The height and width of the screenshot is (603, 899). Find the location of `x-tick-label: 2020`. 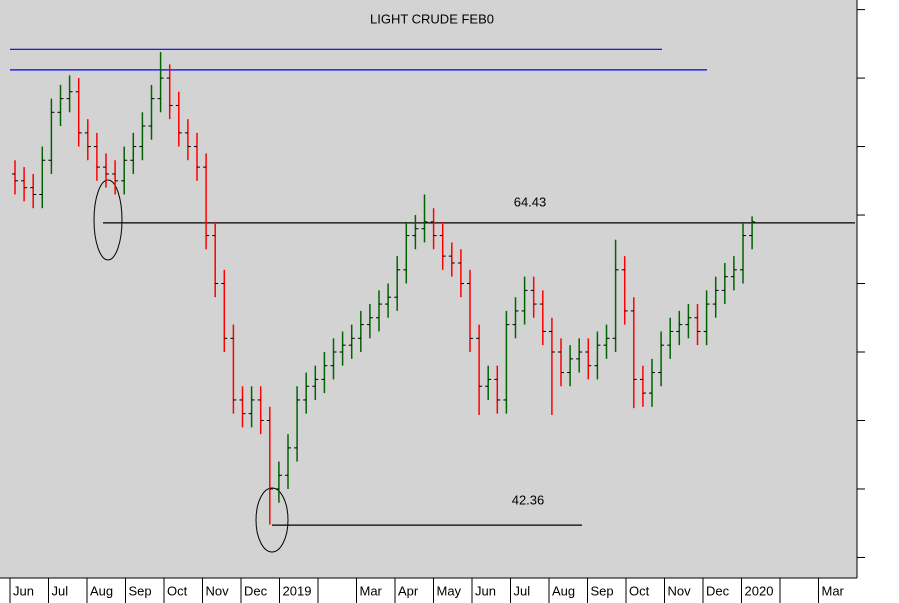

x-tick-label: 2020 is located at coordinates (759, 590).